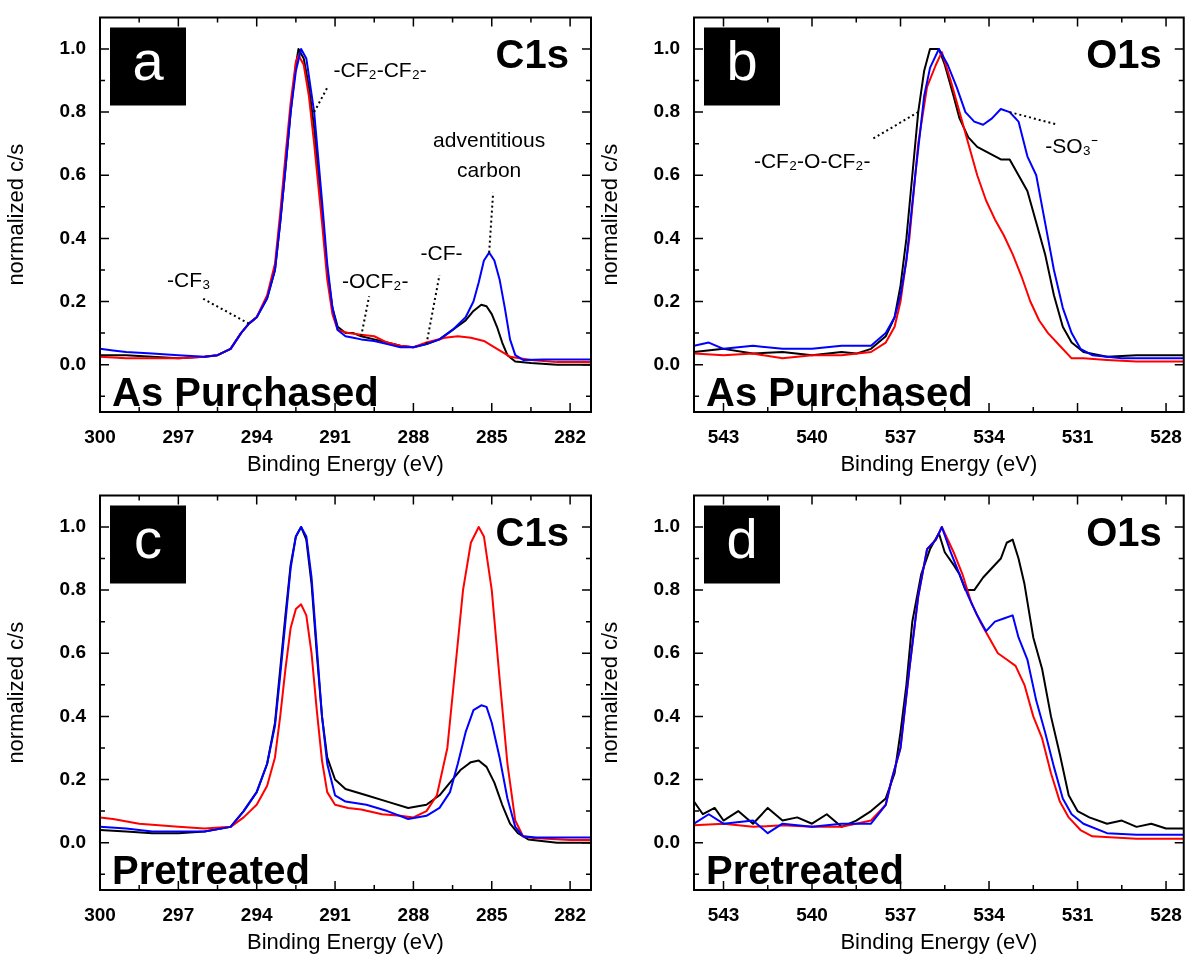 The width and height of the screenshot is (1188, 956). Describe the element at coordinates (812, 160) in the screenshot. I see `annotation: -CF₂-O-CF₂-` at that location.